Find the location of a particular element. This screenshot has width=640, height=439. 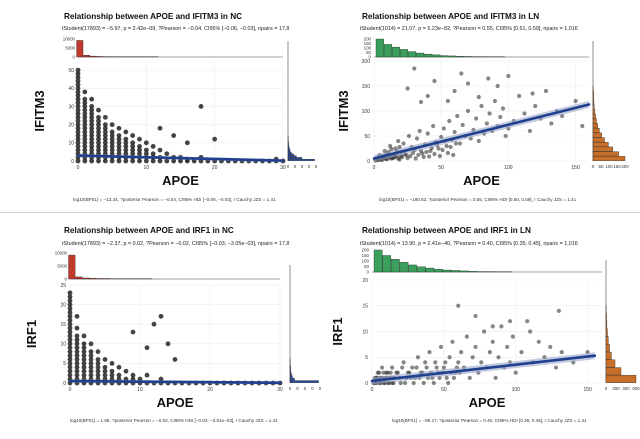

right-hist-tick-label: 400 is located at coordinates (626, 388).